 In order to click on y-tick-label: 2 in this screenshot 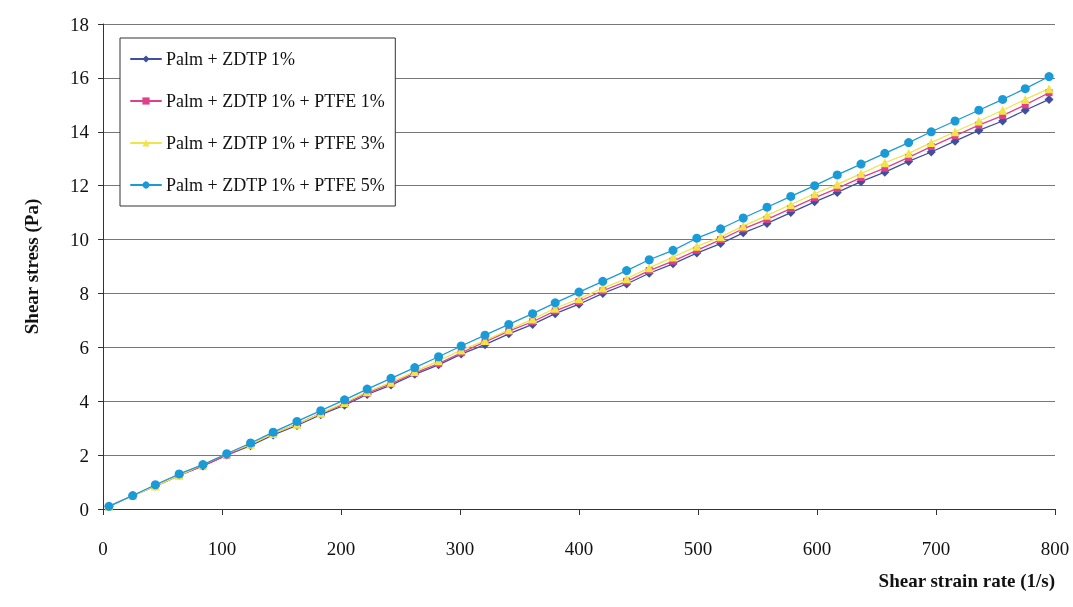, I will do `click(84, 455)`.